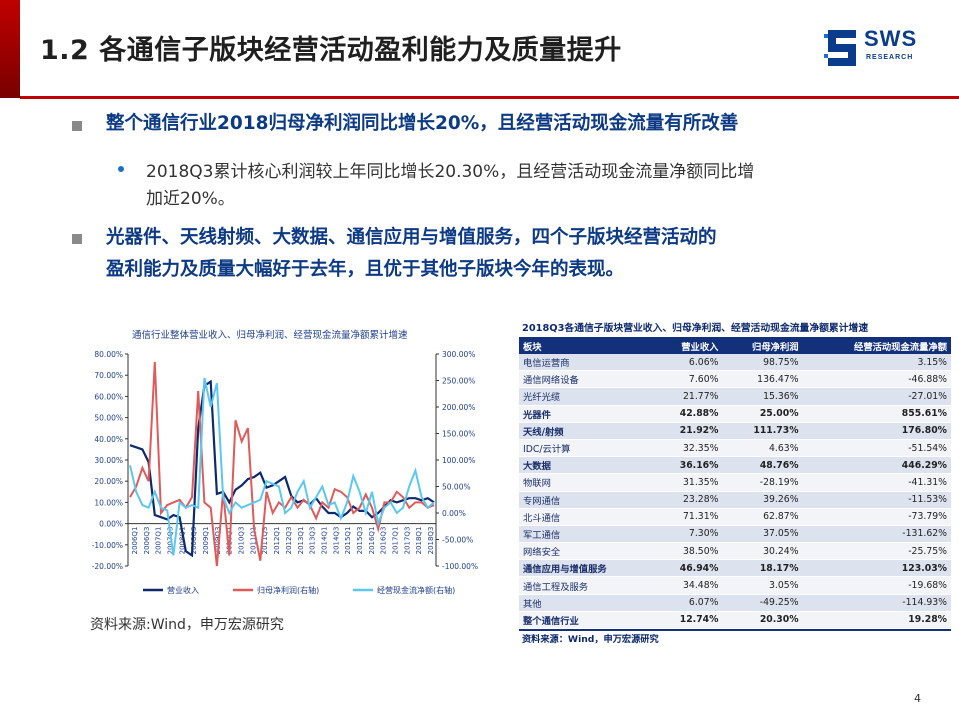  I want to click on segment-cell: 物联网, so click(586, 482).